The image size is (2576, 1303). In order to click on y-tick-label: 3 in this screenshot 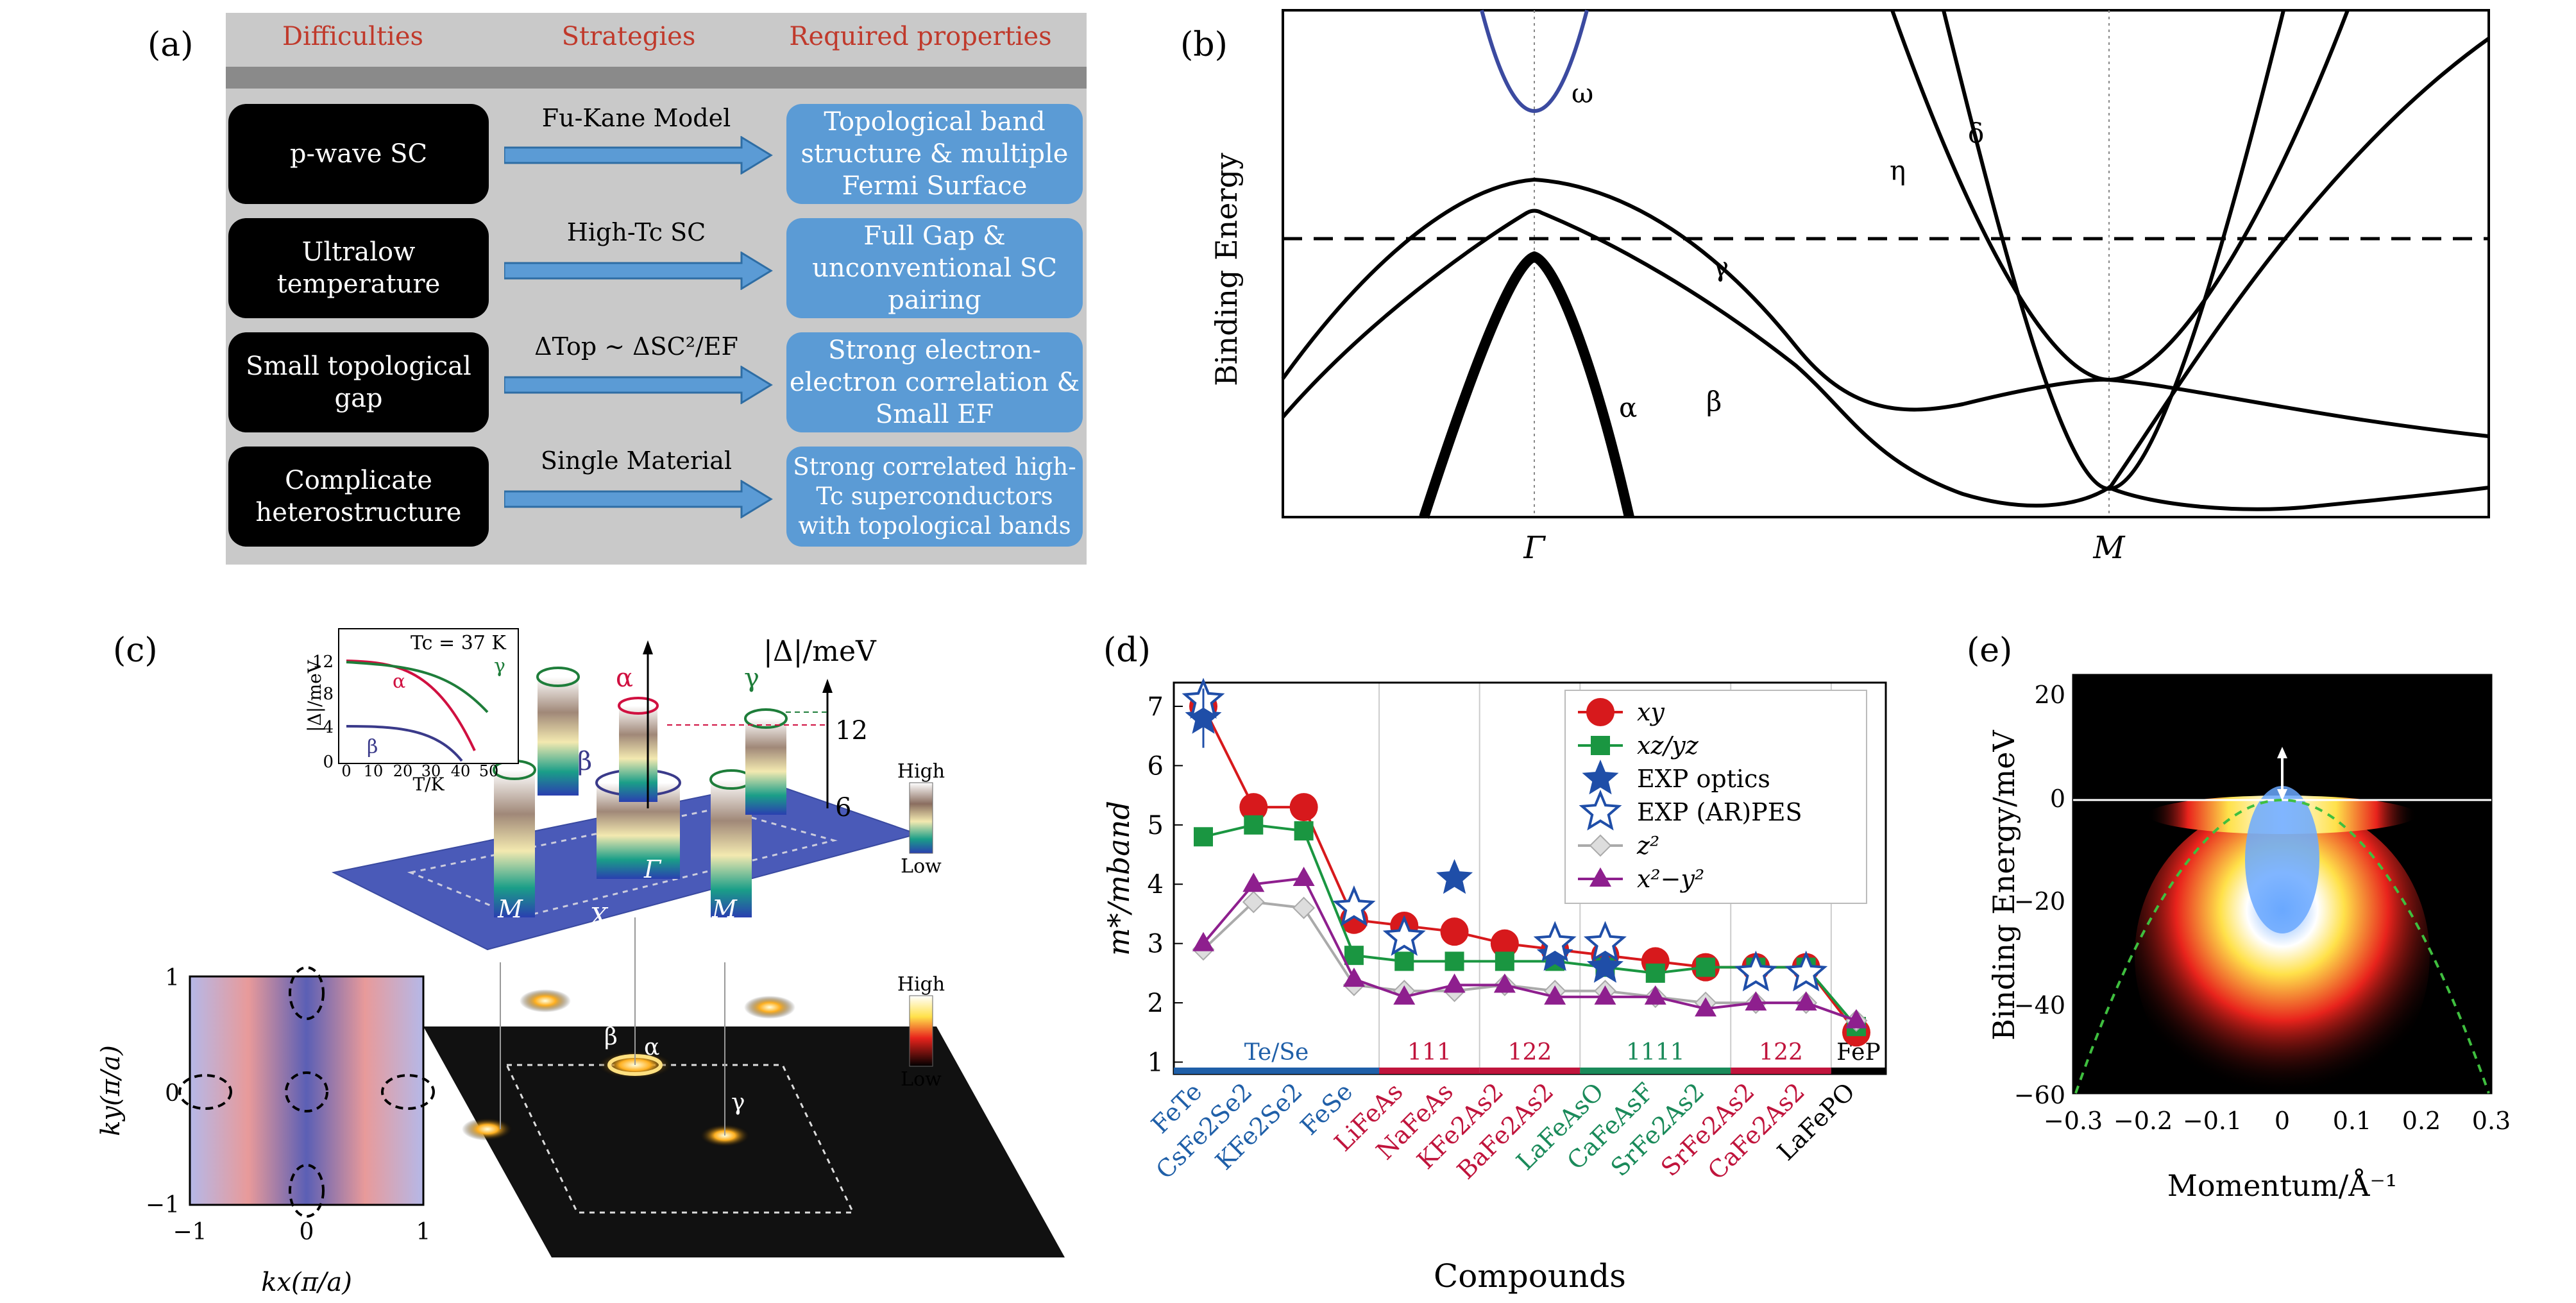, I will do `click(1156, 944)`.